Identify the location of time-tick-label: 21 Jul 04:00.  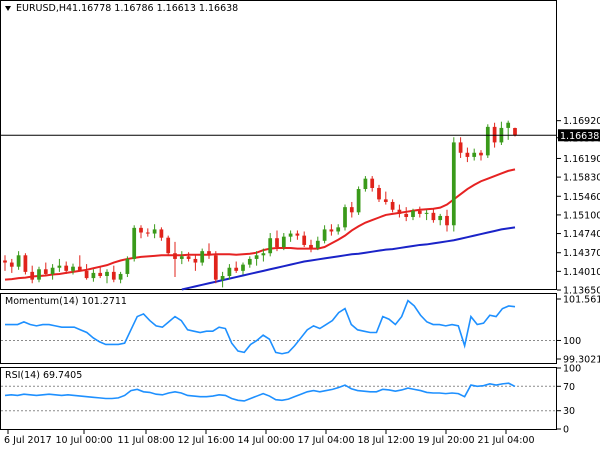
(506, 440).